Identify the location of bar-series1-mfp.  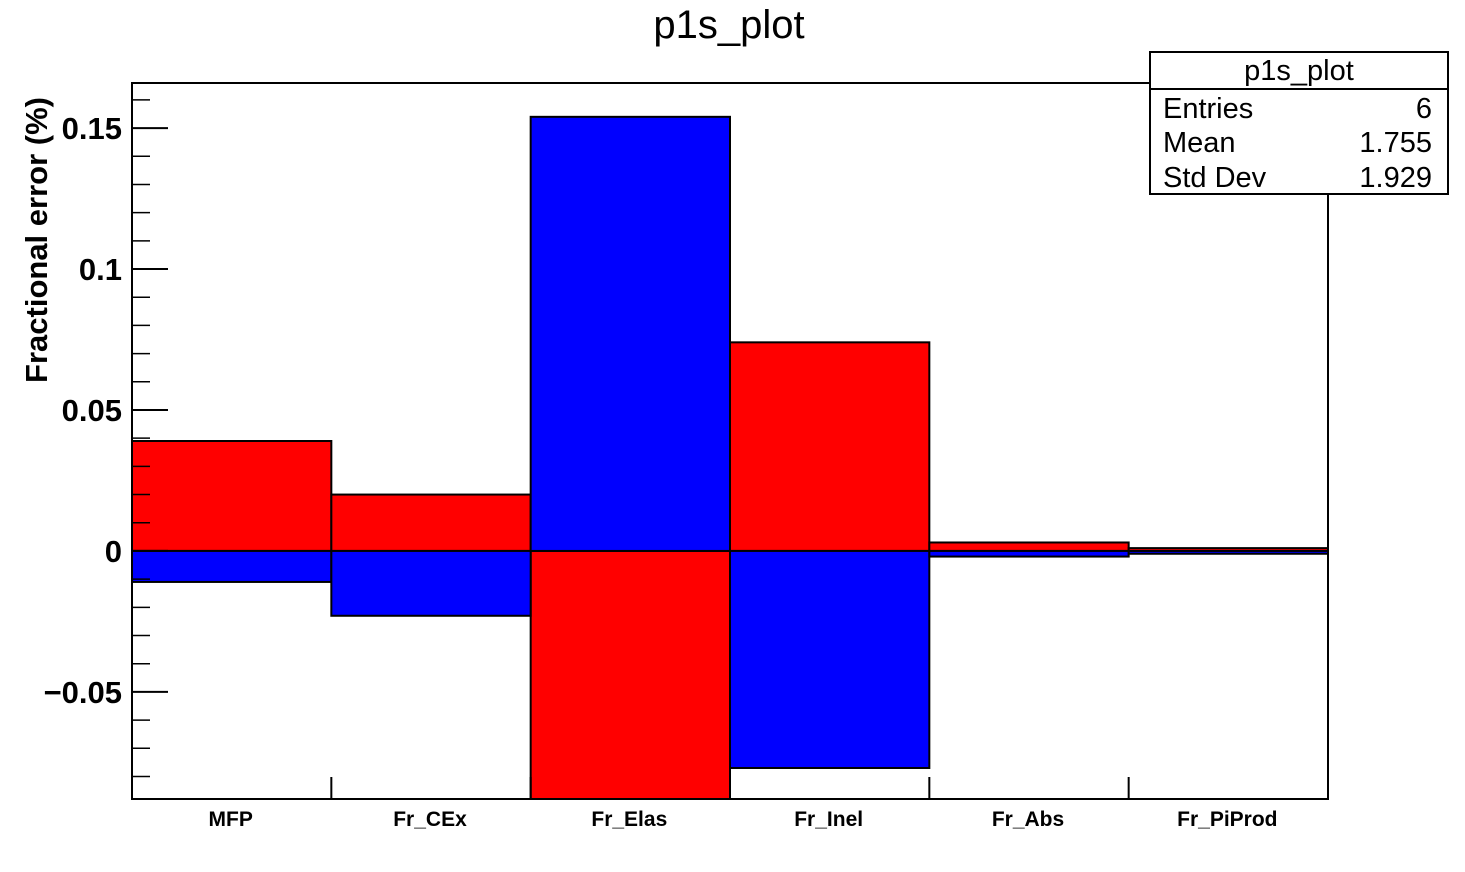
(232, 496).